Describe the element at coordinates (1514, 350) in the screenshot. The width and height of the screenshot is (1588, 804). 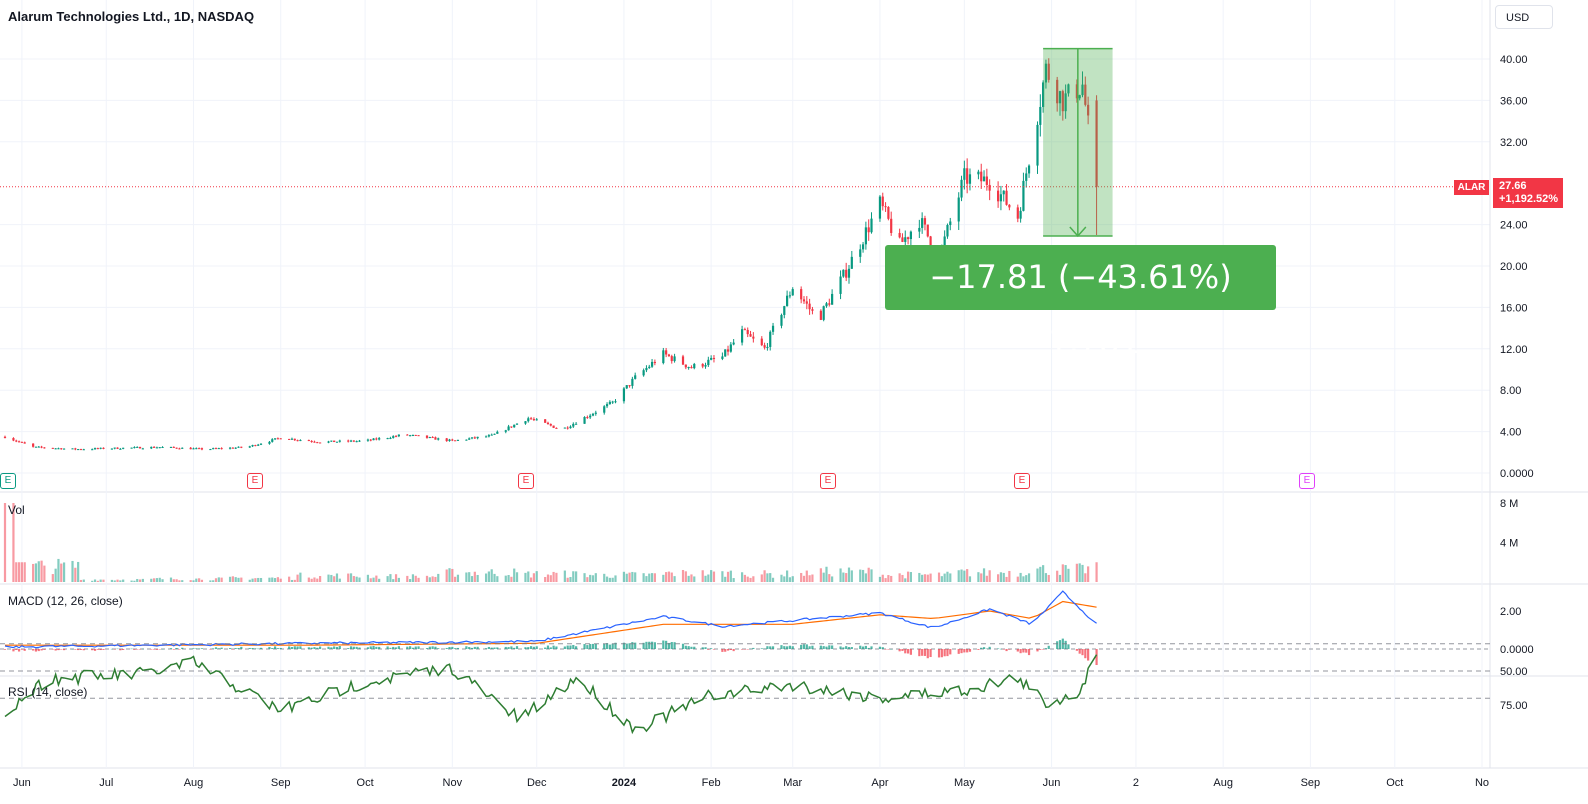
I see `price-tick-label: 12.00` at that location.